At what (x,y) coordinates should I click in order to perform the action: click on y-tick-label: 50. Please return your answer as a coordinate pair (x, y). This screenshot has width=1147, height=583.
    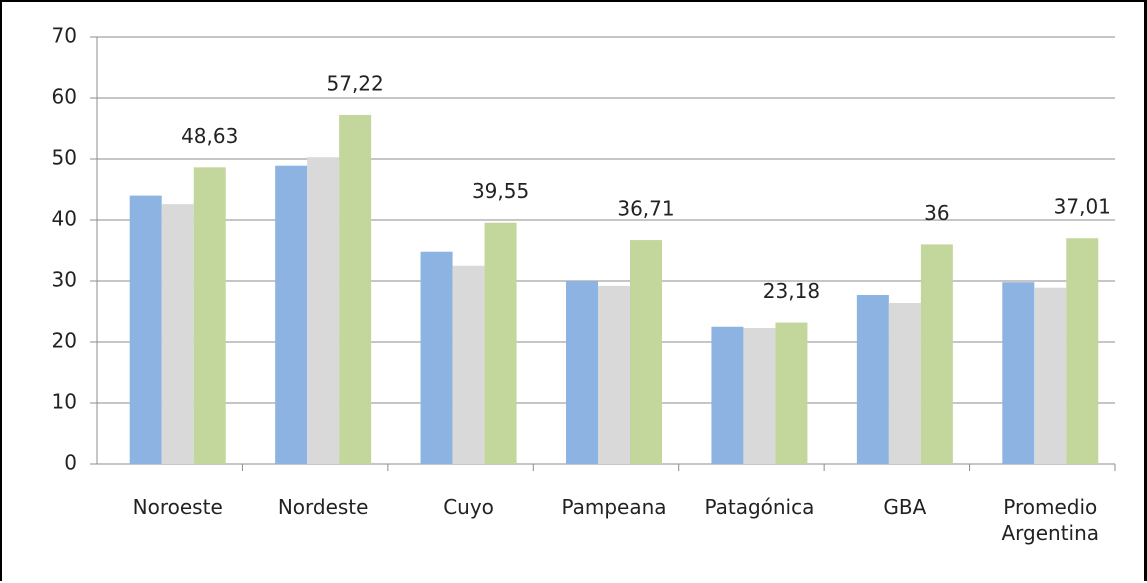
    Looking at the image, I should click on (64, 158).